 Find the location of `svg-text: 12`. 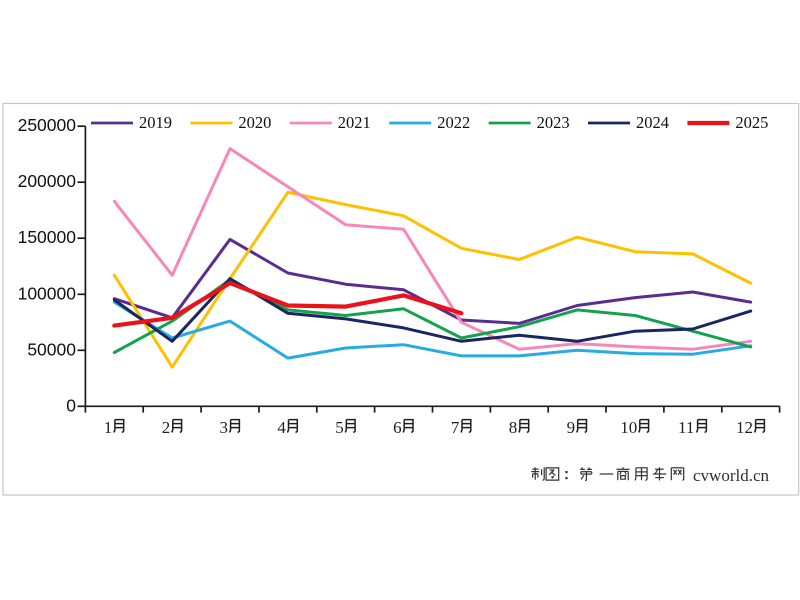

svg-text: 12 is located at coordinates (744, 427).